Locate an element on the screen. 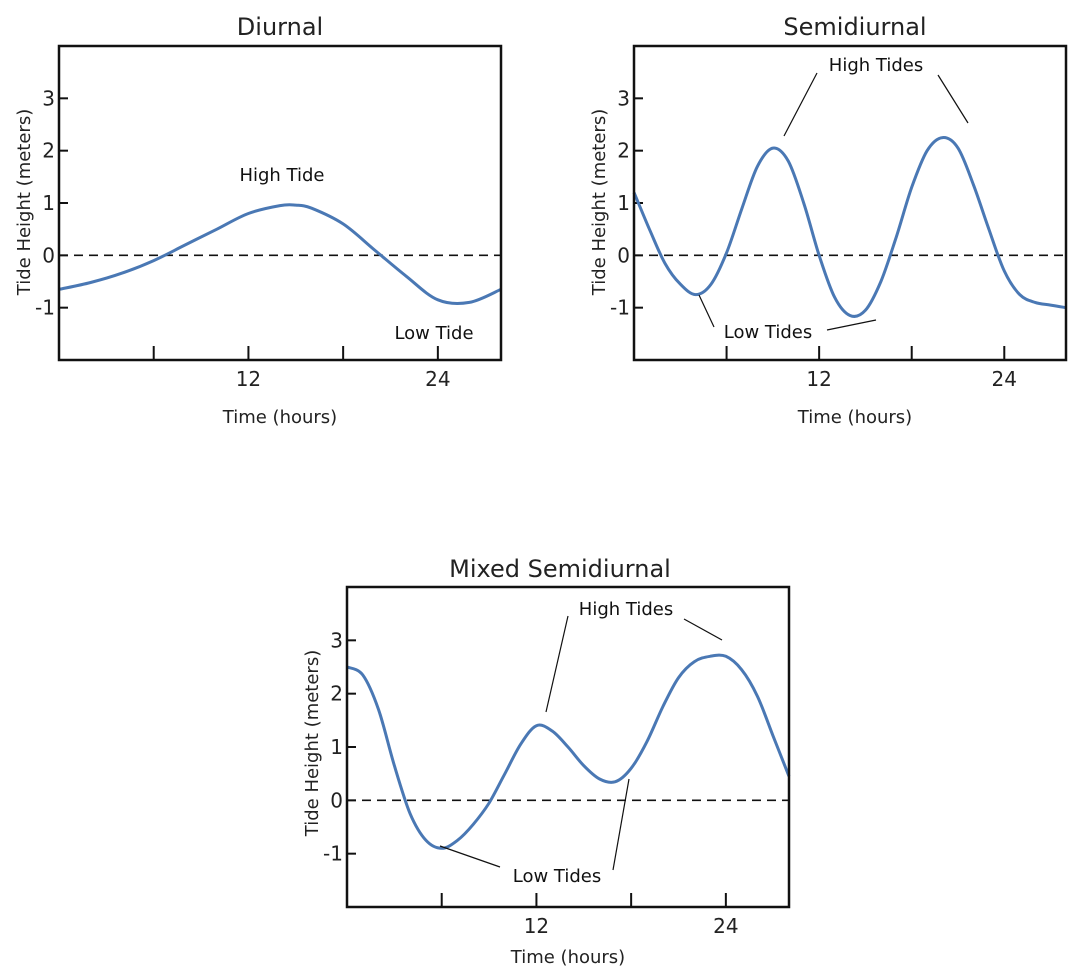 The image size is (1068, 968). annotation-low-tide: Low Tide is located at coordinates (433, 333).